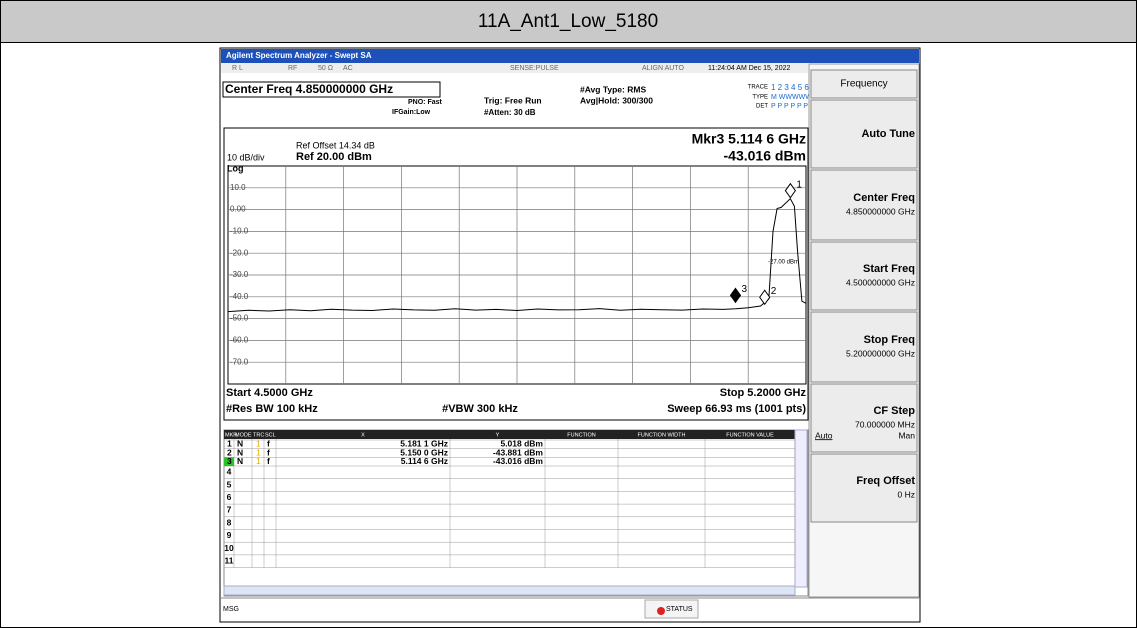  Describe the element at coordinates (411, 112) in the screenshot. I see `ifgain: IFGain:Low` at that location.